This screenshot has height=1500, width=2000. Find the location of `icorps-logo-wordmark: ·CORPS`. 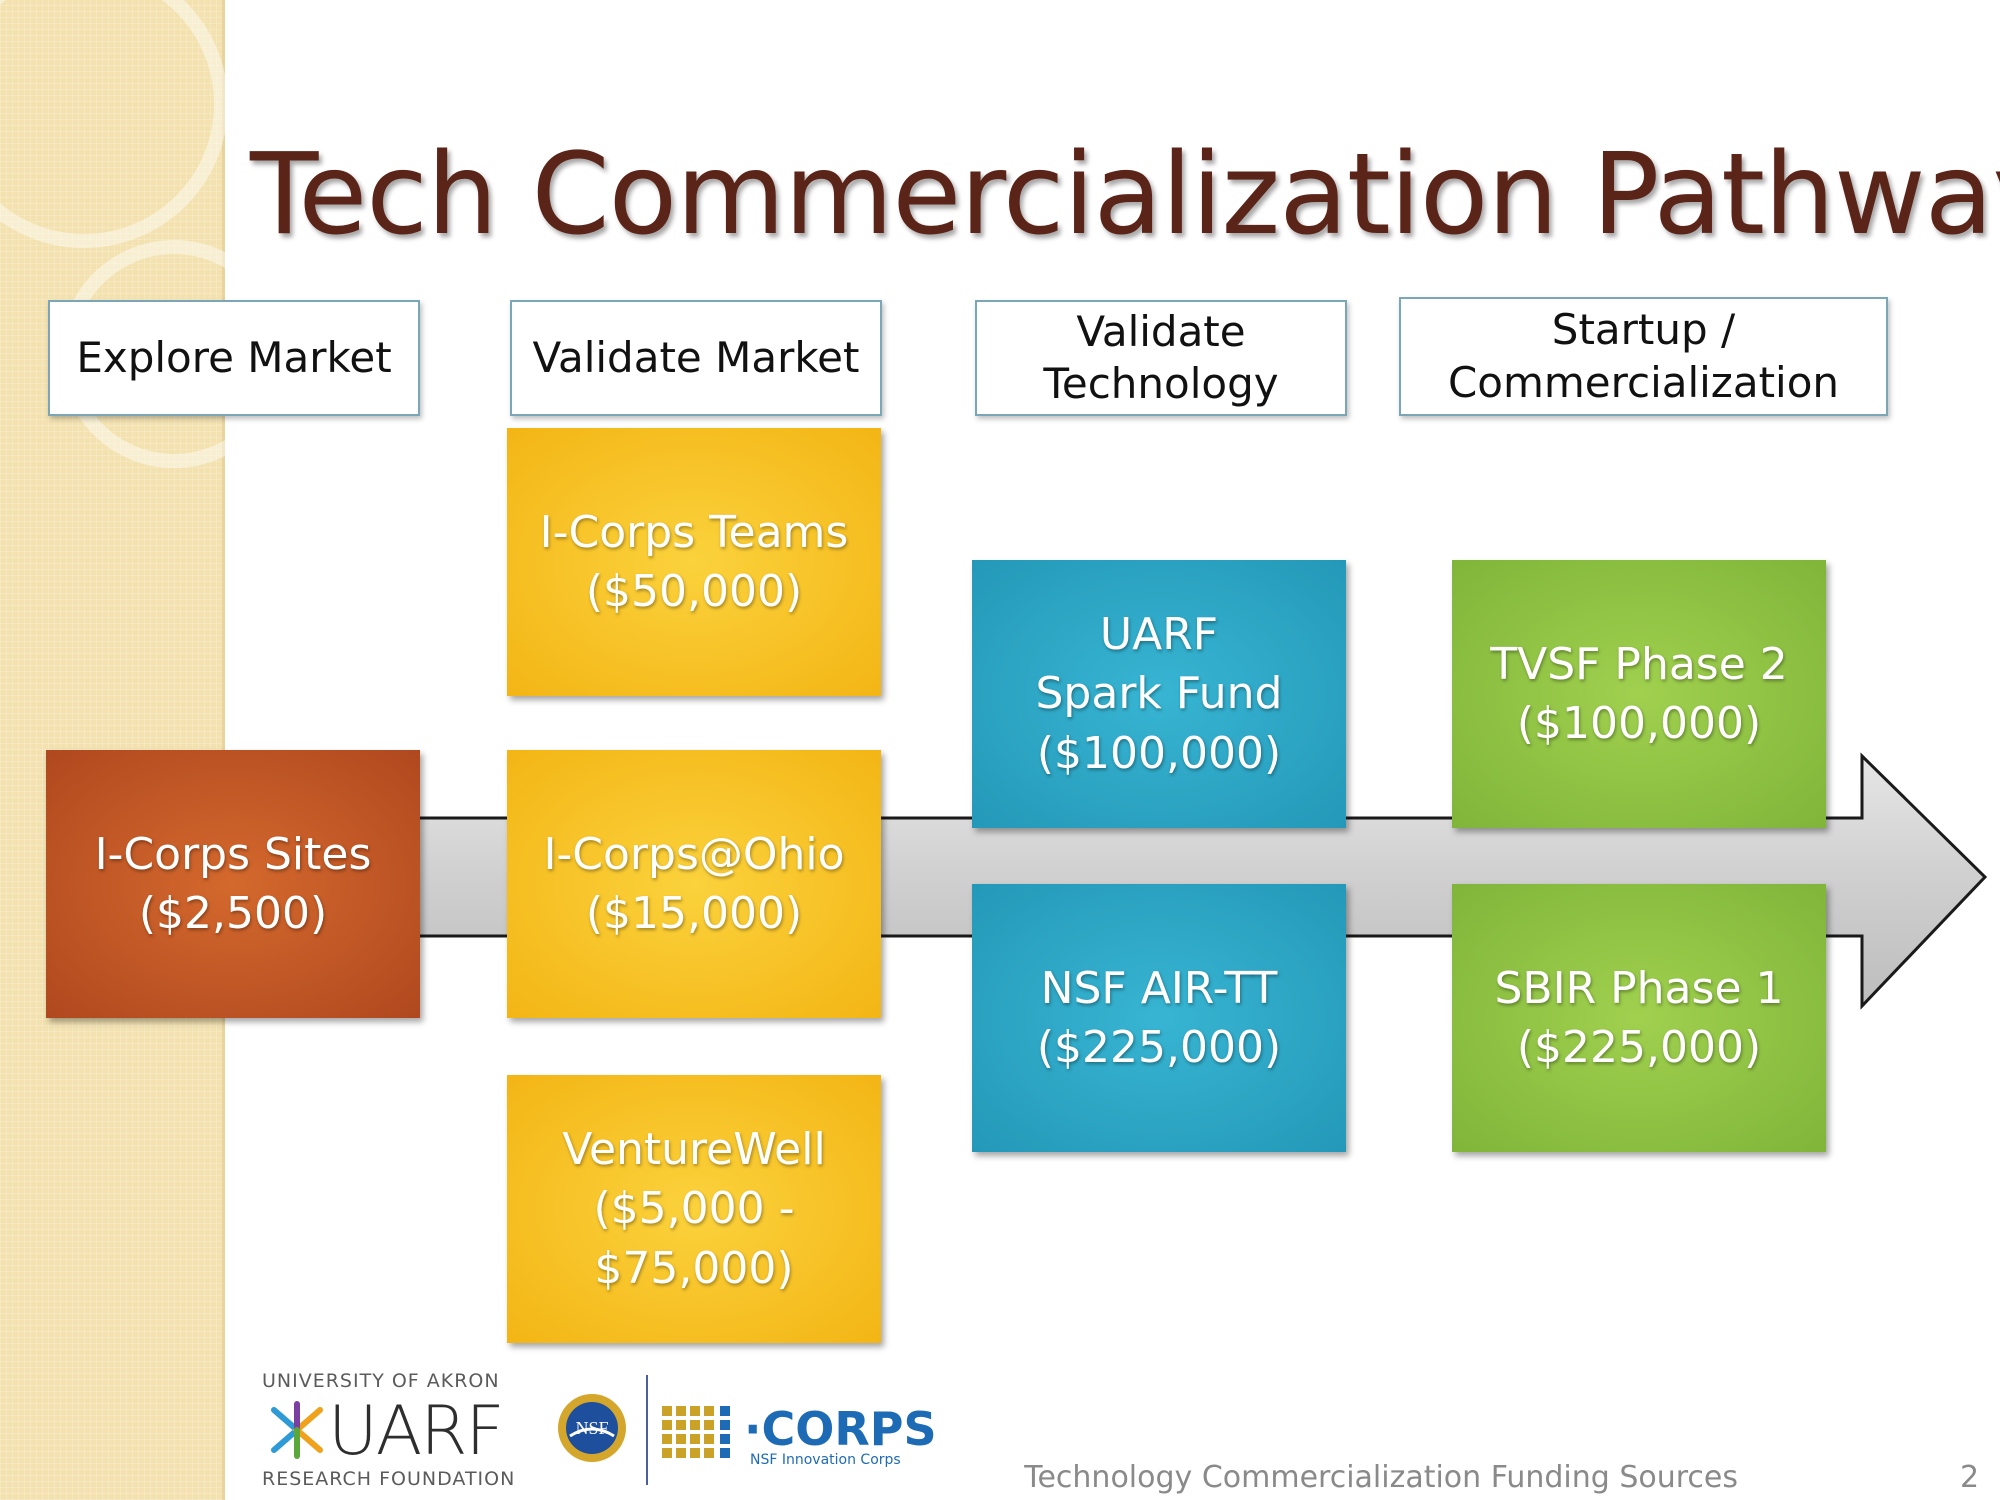

icorps-logo-wordmark: ·CORPS is located at coordinates (840, 1429).